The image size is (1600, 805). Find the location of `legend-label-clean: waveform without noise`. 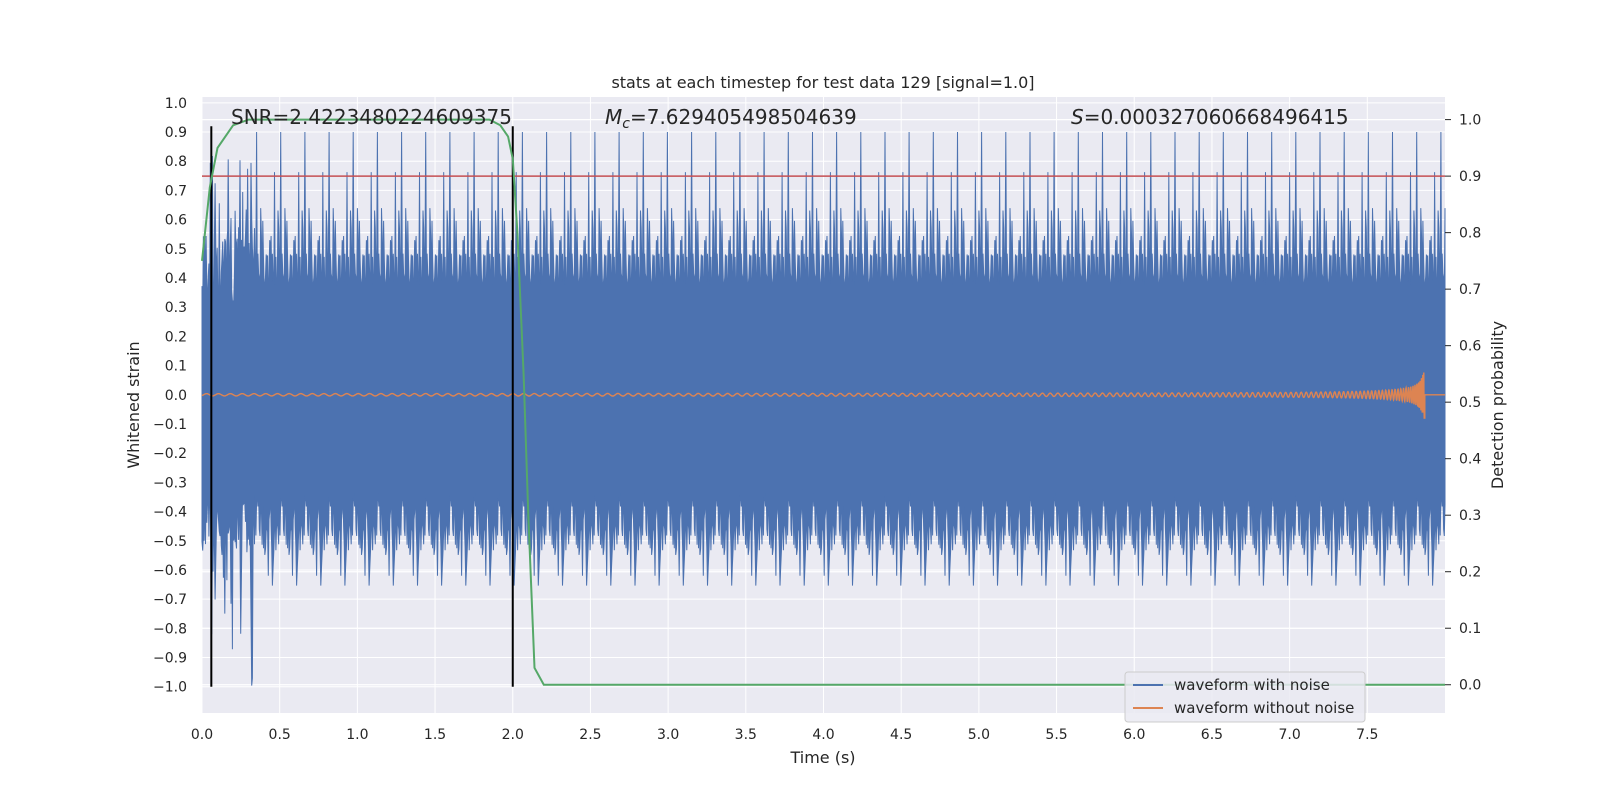

legend-label-clean: waveform without noise is located at coordinates (1264, 708).